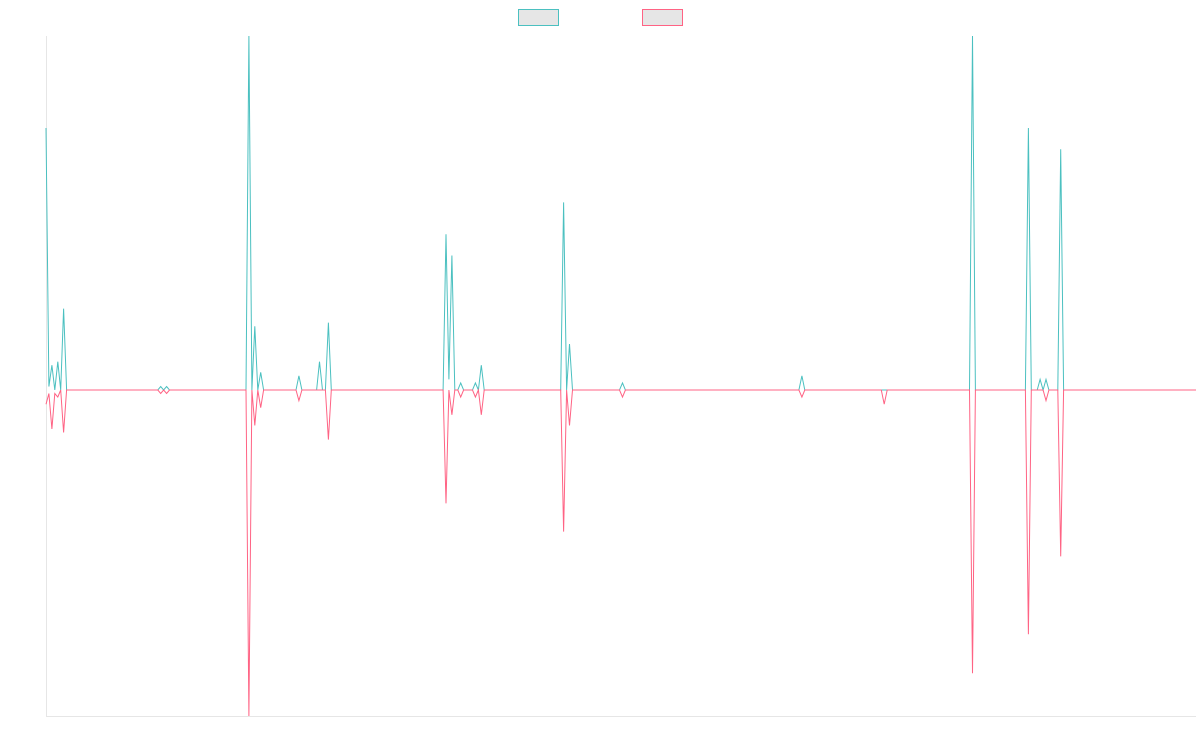  Describe the element at coordinates (600, 17) in the screenshot. I see `legend` at that location.